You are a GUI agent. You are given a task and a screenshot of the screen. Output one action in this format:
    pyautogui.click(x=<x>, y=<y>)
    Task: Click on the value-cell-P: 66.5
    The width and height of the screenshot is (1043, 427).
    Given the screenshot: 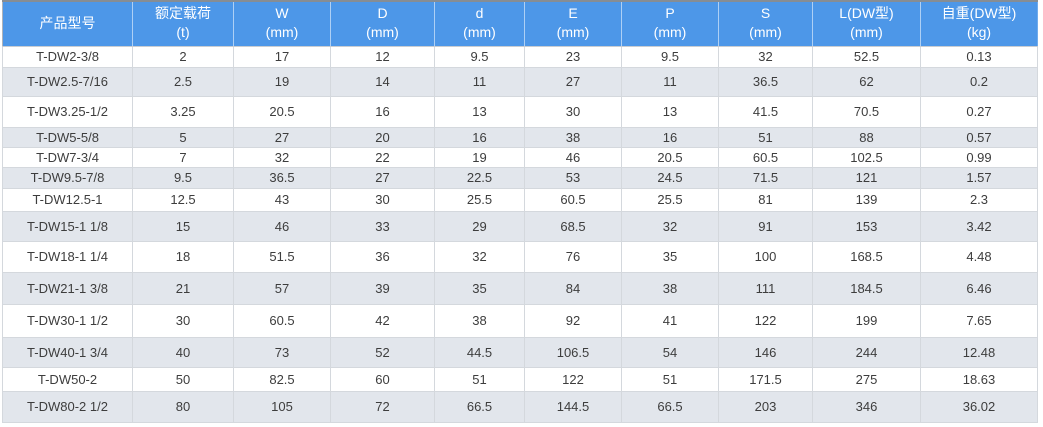 What is the action you would take?
    pyautogui.click(x=670, y=406)
    